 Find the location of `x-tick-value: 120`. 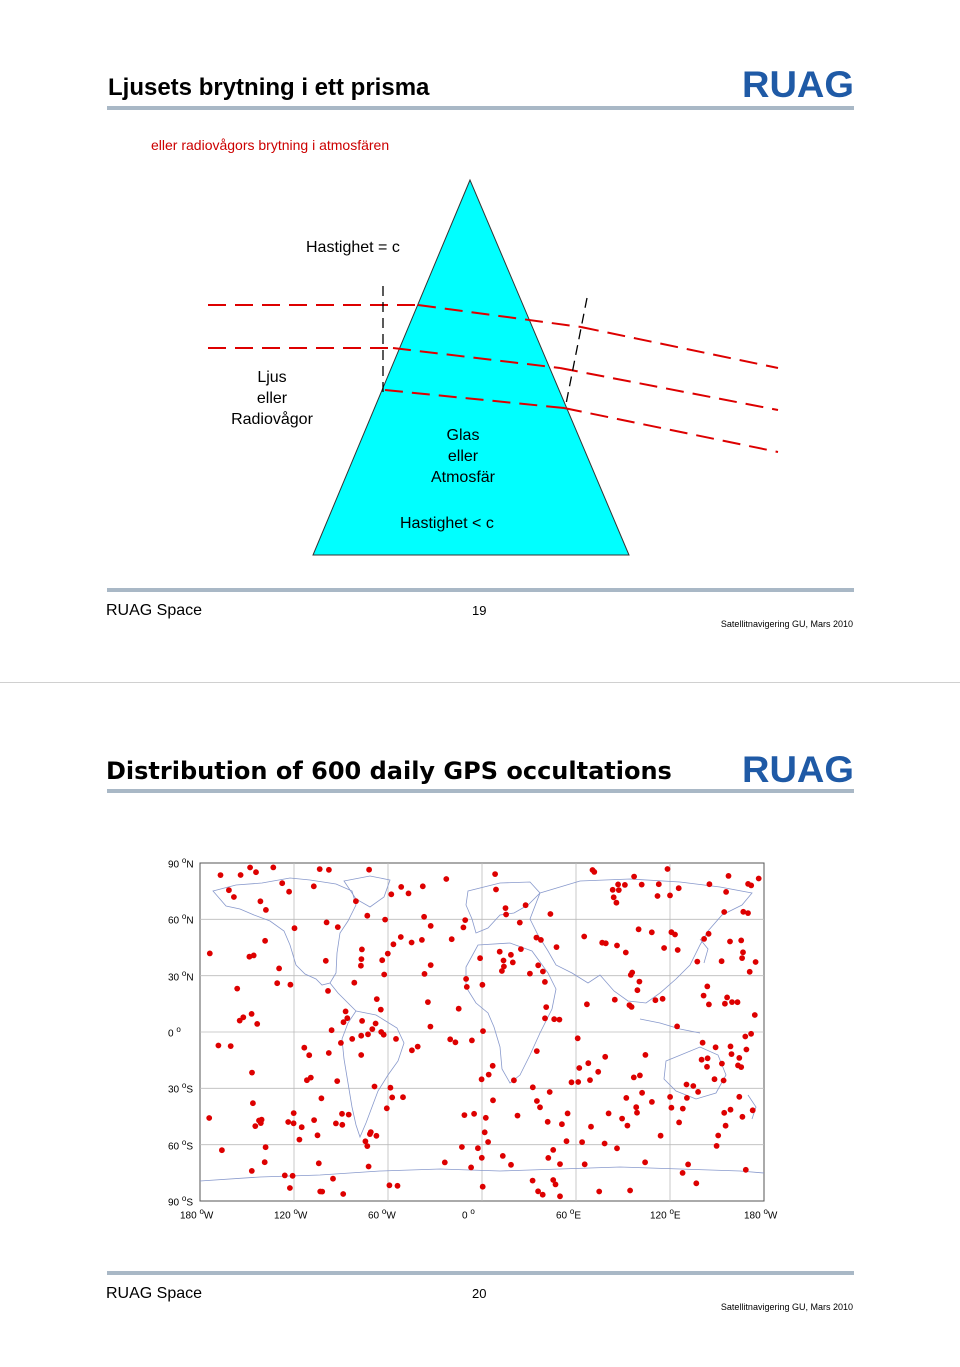

x-tick-value: 120 is located at coordinates (660, 1216).